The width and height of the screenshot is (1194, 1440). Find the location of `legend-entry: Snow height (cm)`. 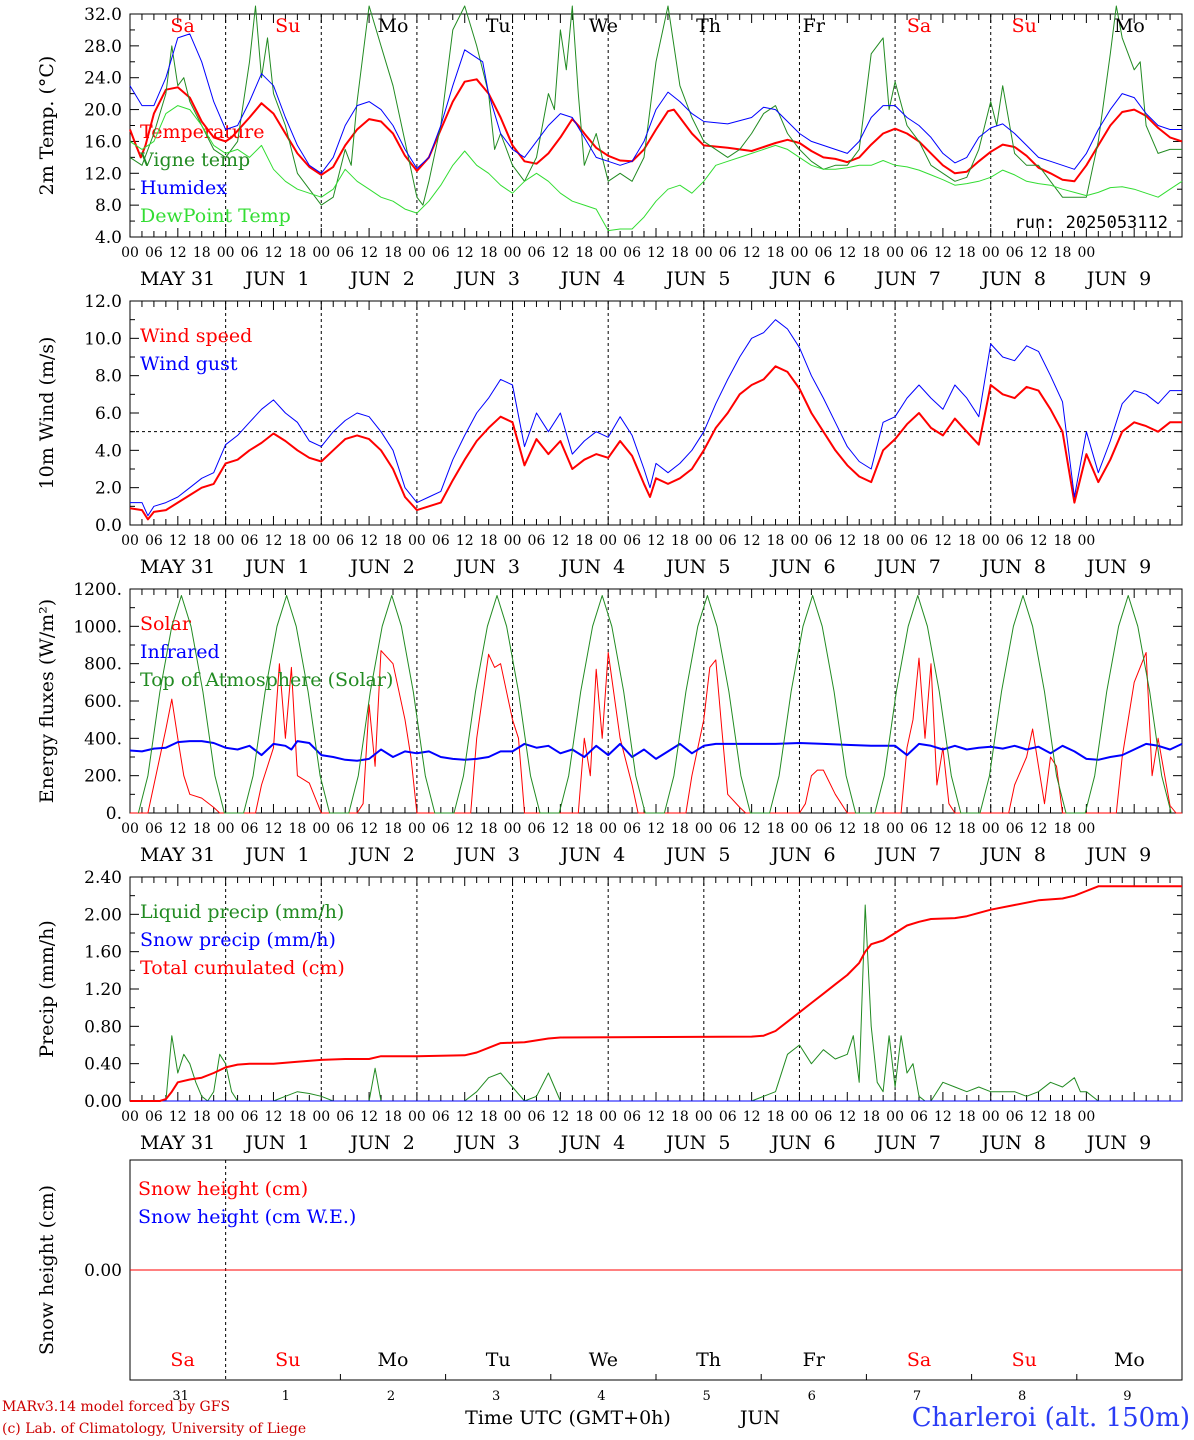

legend-entry: Snow height (cm) is located at coordinates (223, 1189).